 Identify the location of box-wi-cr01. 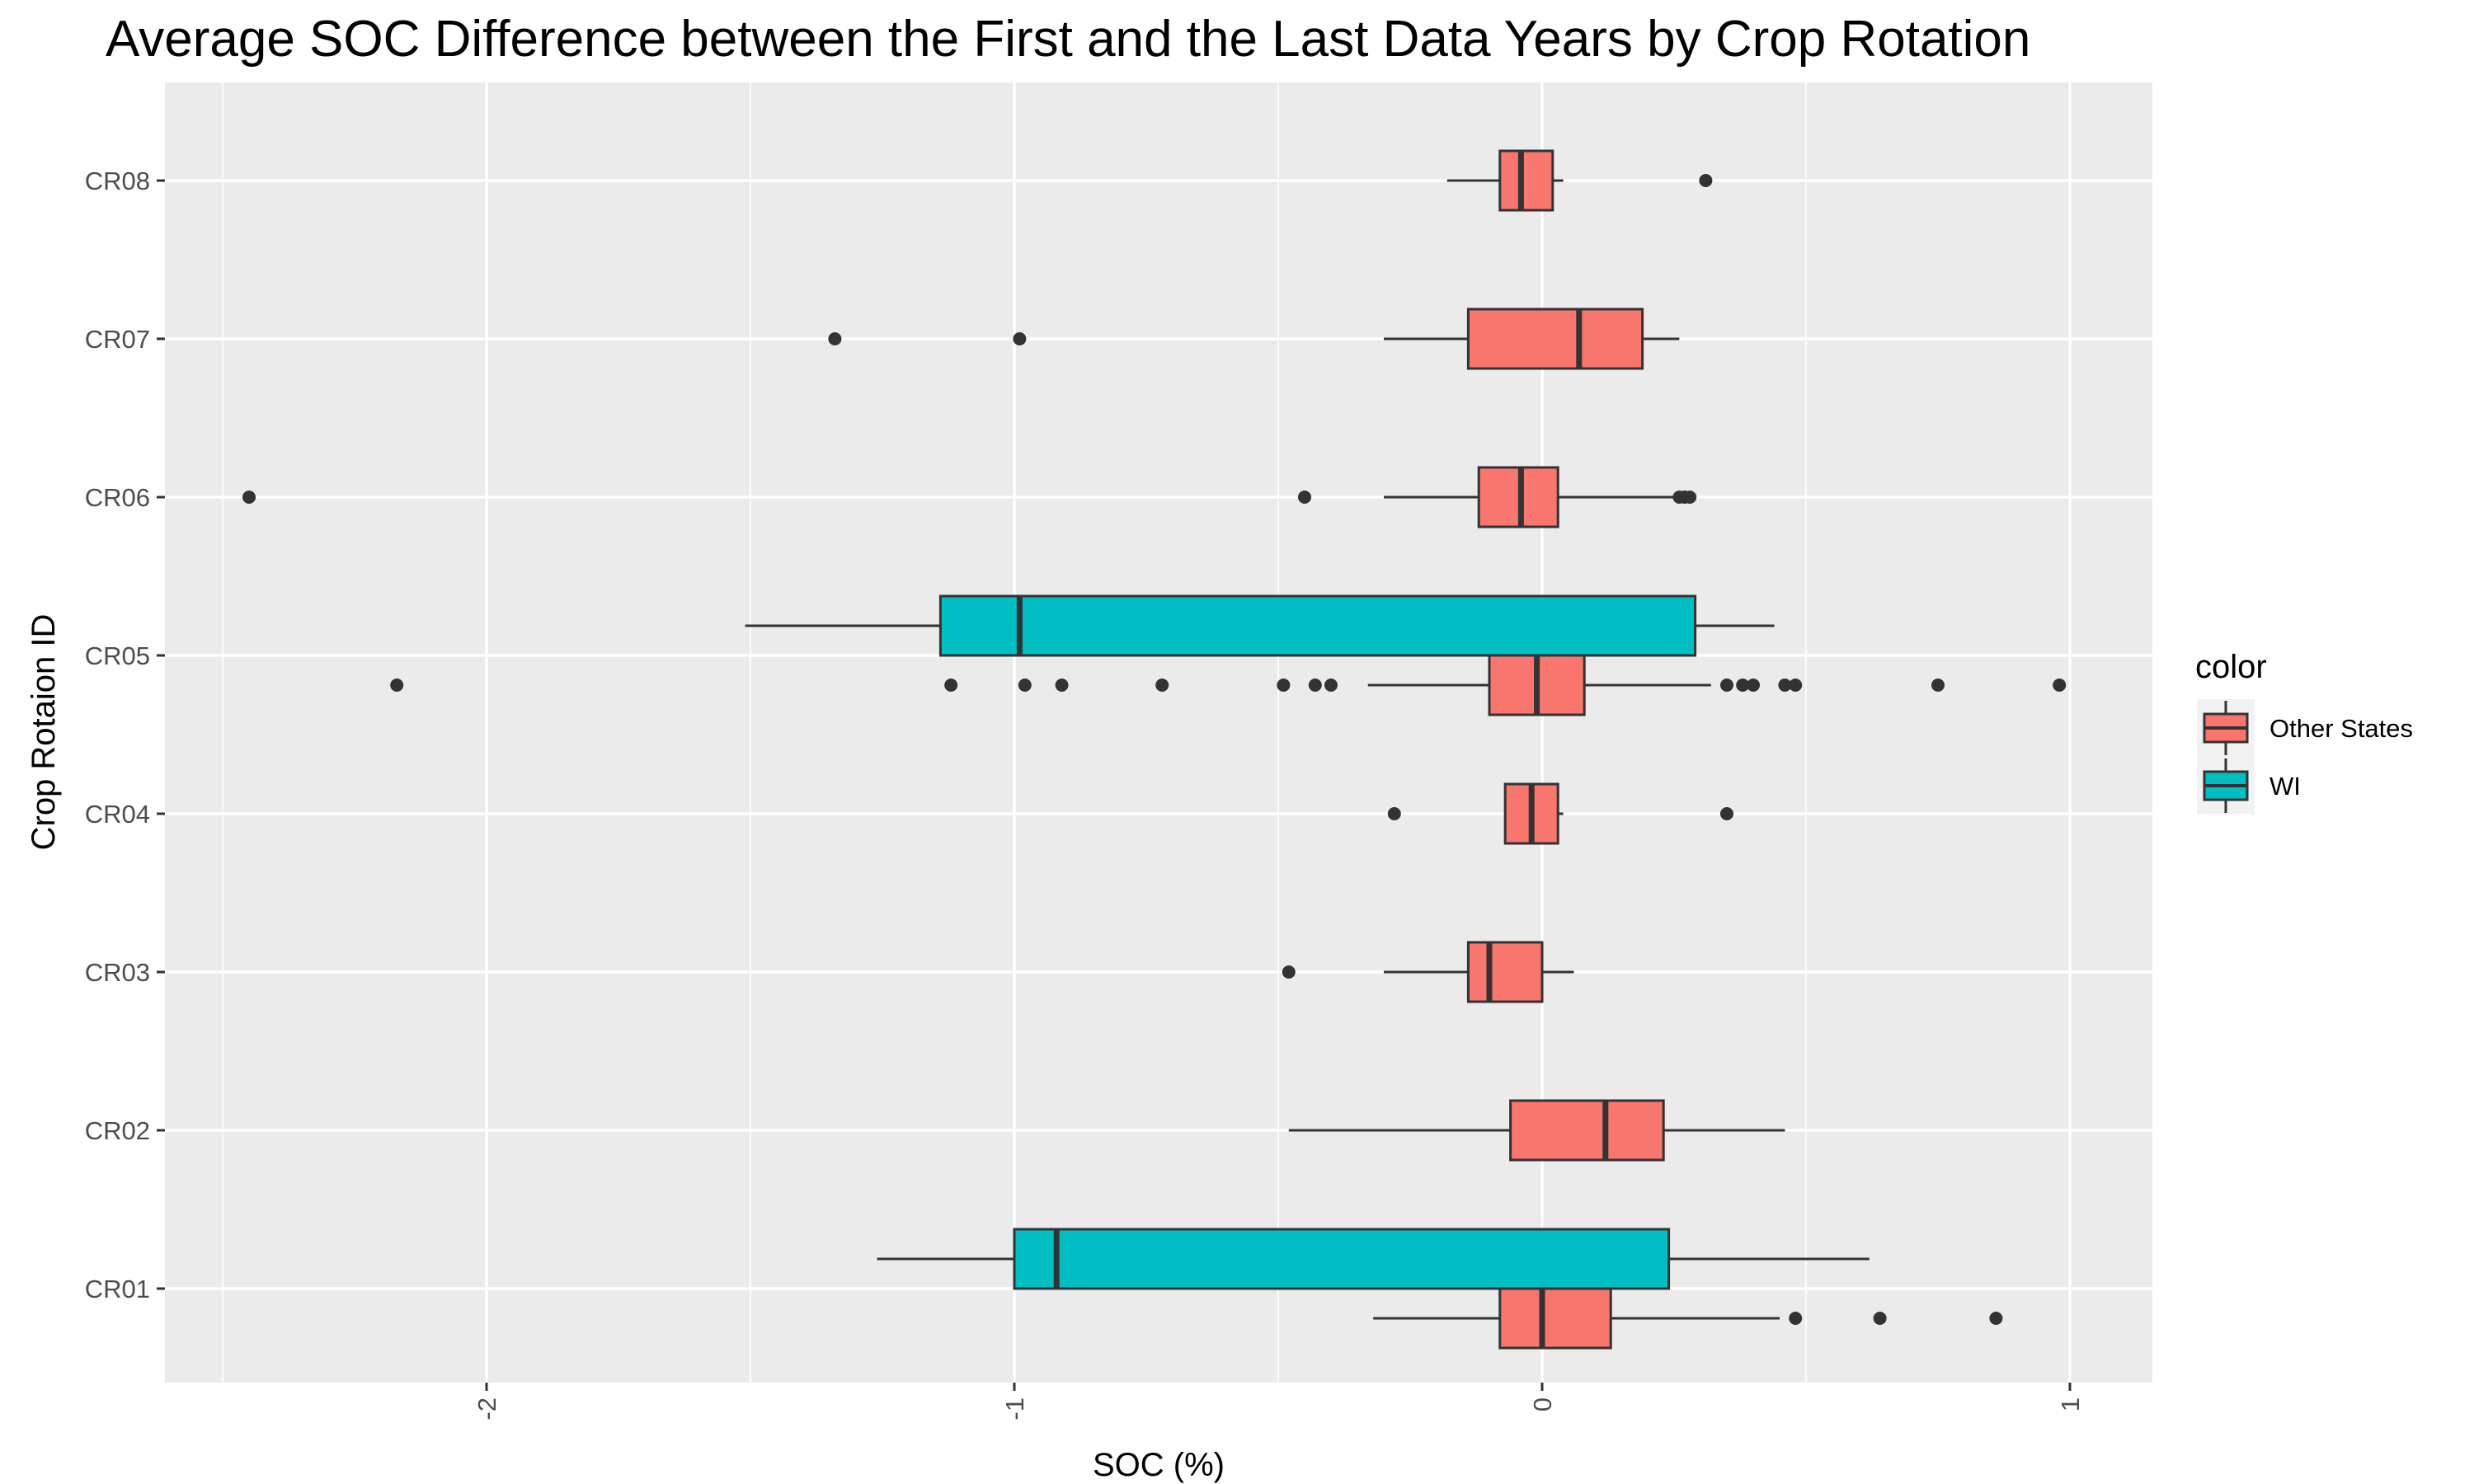
(1373, 1259).